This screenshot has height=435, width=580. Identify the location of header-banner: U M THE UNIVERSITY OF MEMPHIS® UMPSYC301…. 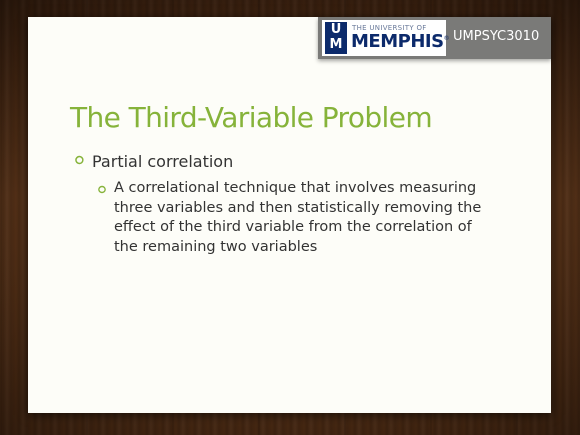
(434, 38).